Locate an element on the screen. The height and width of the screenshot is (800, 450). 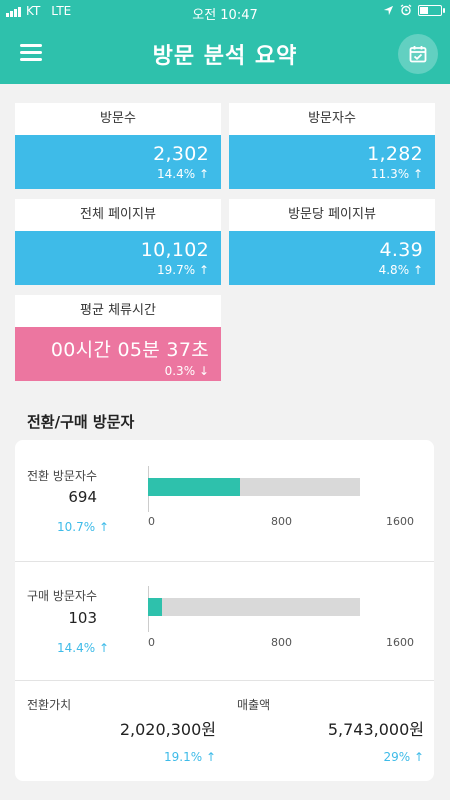
signal-icon is located at coordinates (13, 11).